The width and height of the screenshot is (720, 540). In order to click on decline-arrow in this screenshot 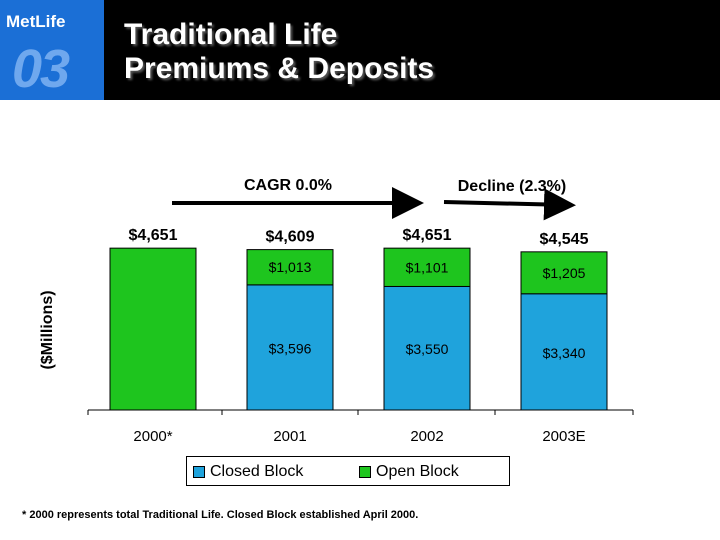, I will do `click(509, 204)`.